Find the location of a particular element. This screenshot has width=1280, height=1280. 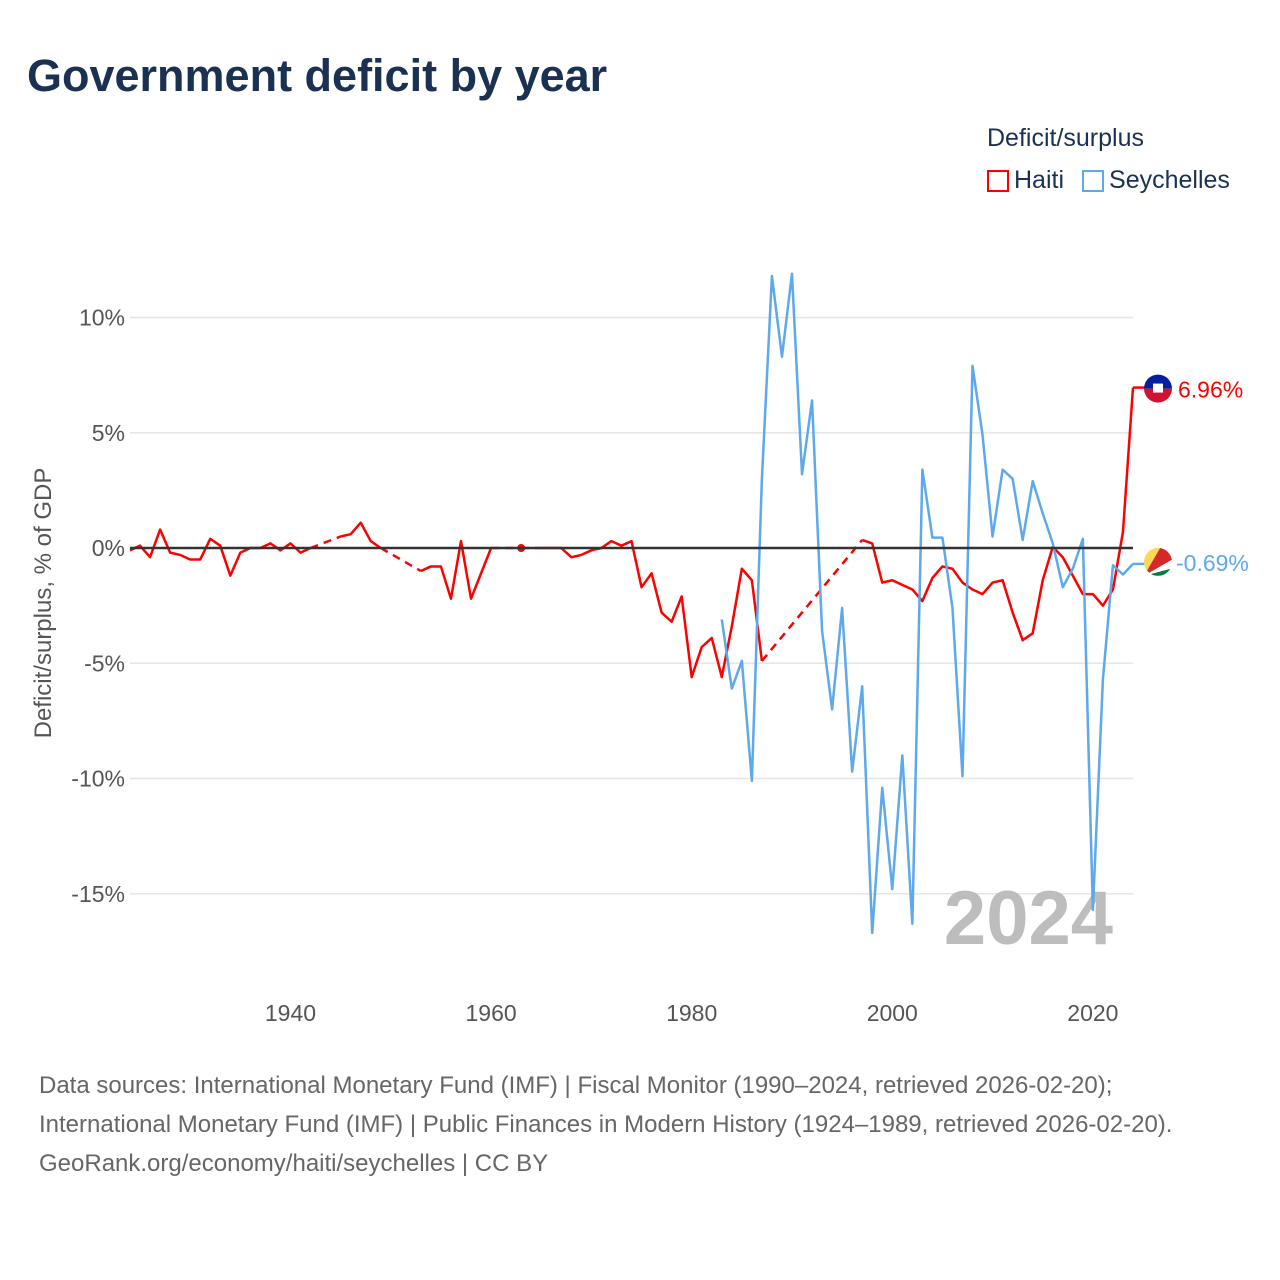

legend-title: Deficit/surplus is located at coordinates (1065, 138).